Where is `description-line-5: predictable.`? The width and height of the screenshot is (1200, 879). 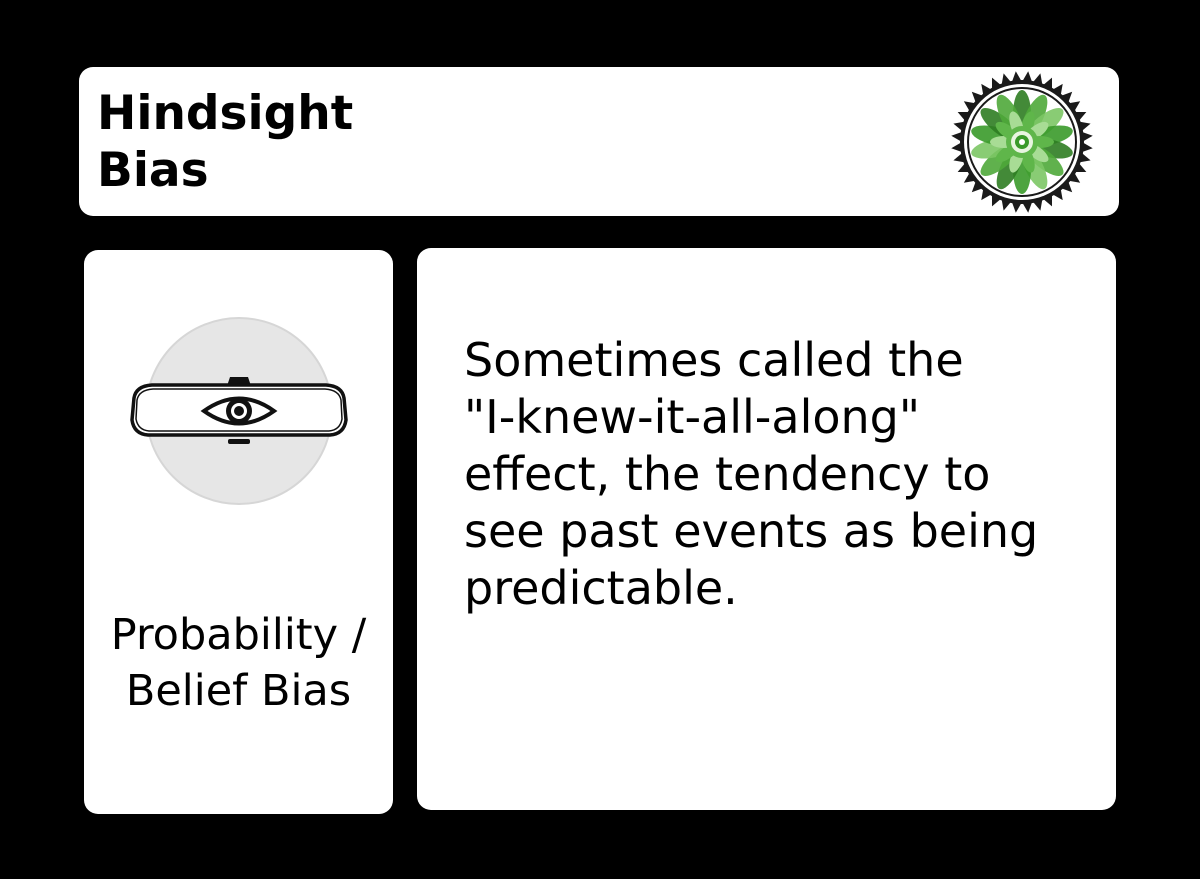 description-line-5: predictable. is located at coordinates (601, 588).